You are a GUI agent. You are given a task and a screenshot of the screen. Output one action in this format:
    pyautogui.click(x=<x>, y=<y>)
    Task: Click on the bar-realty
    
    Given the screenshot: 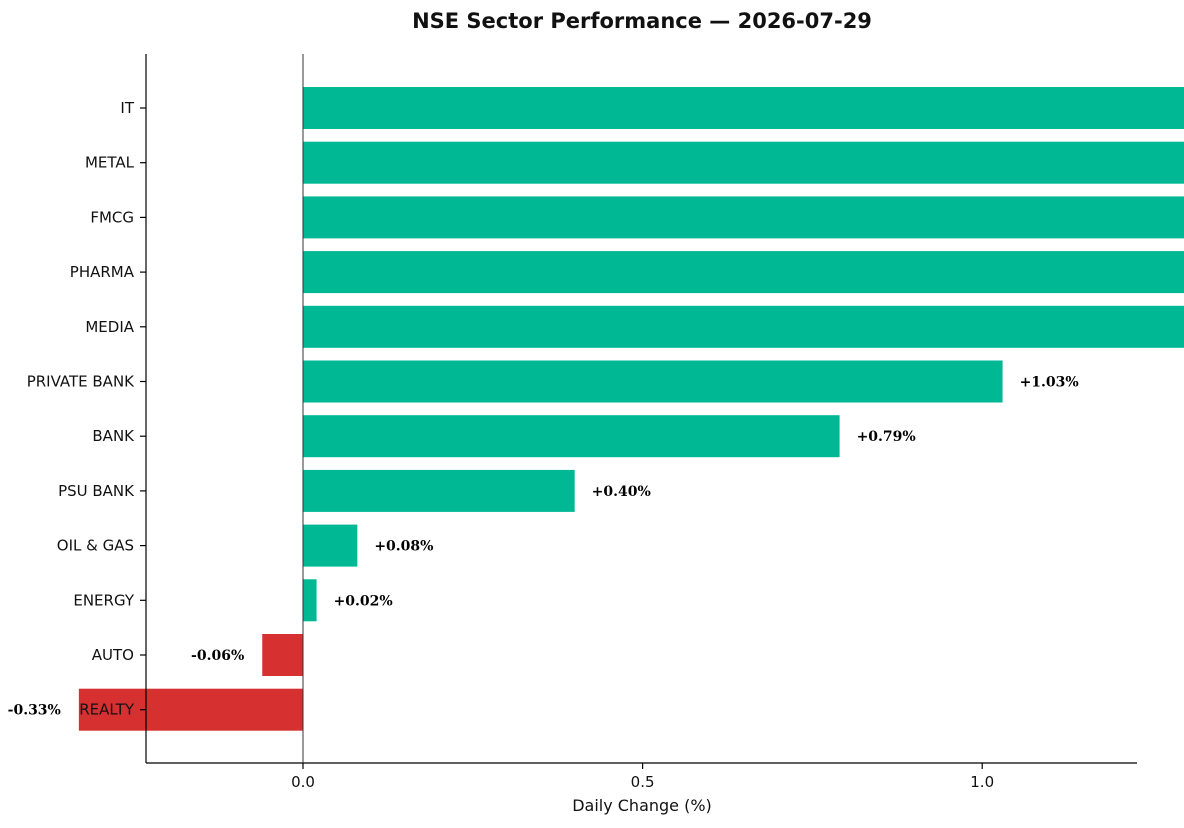 What is the action you would take?
    pyautogui.click(x=190, y=709)
    